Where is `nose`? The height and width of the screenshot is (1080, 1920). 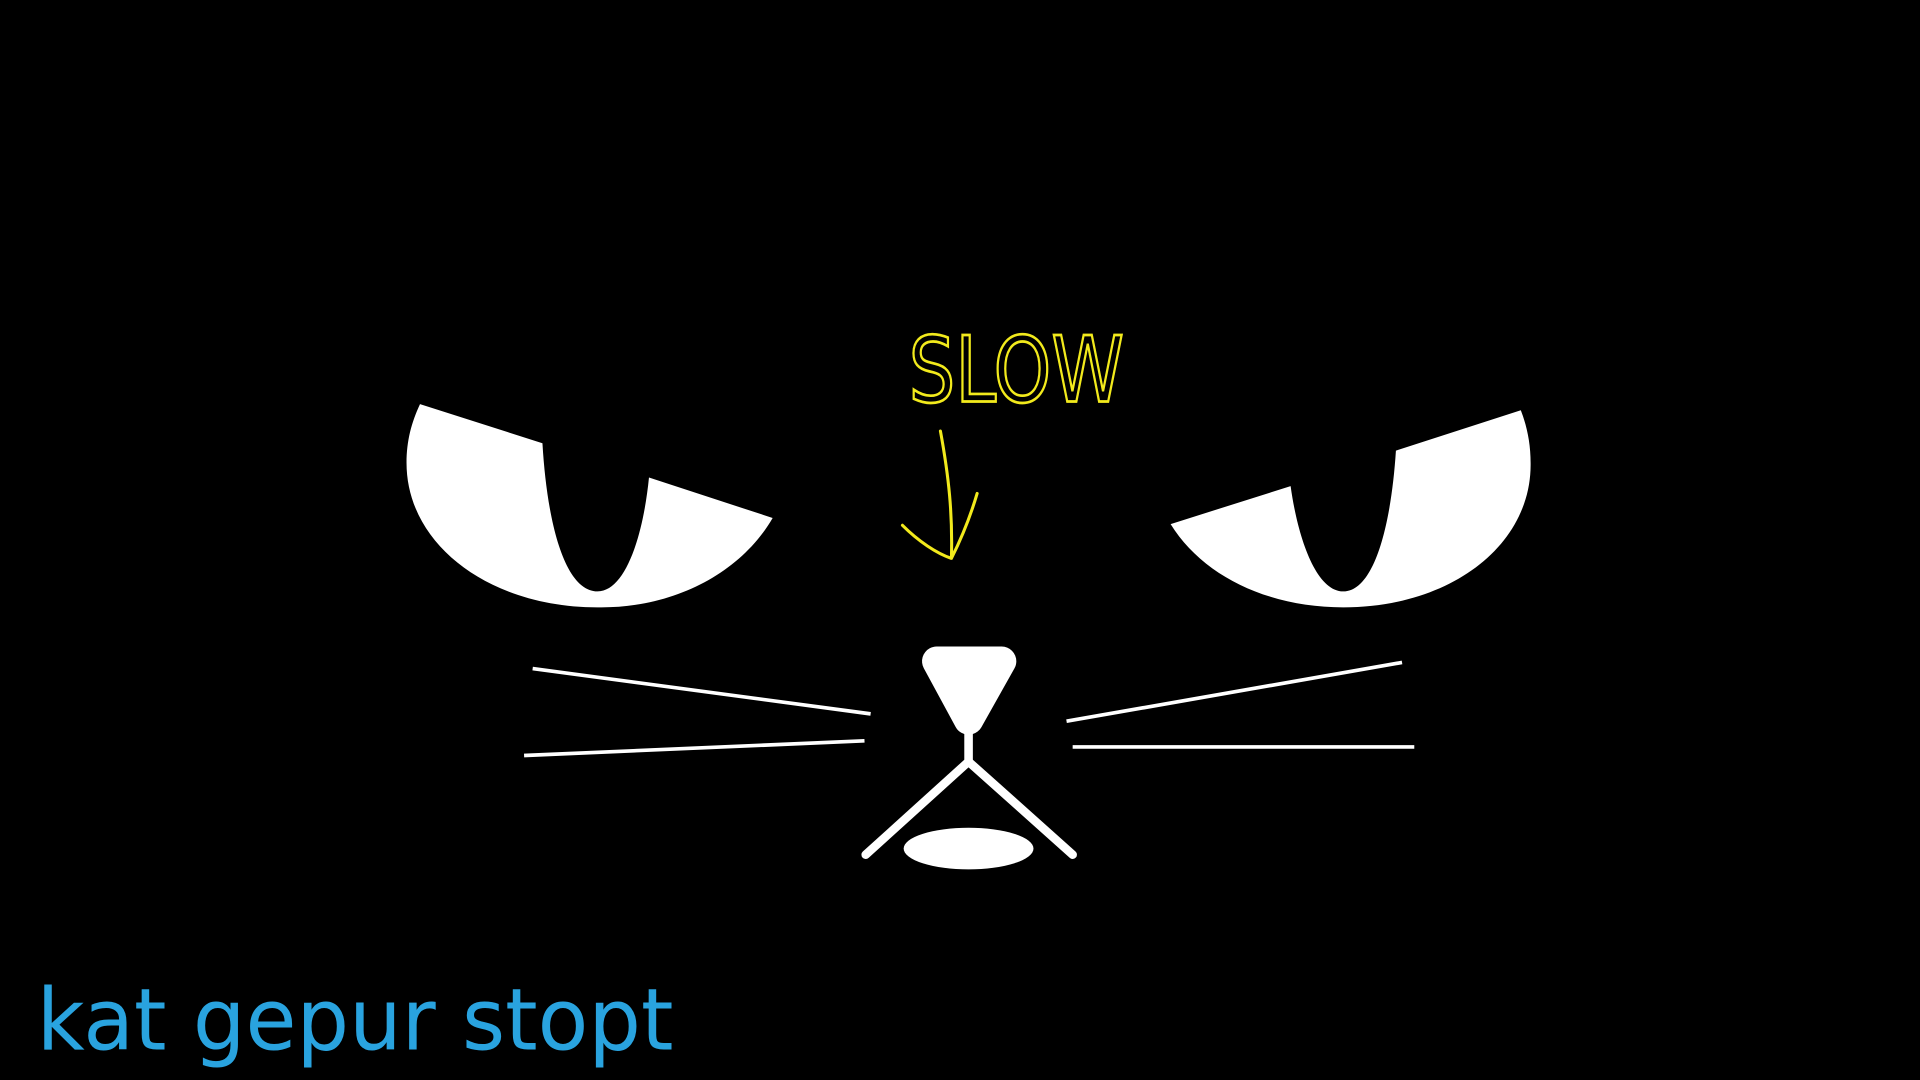
nose is located at coordinates (969, 690).